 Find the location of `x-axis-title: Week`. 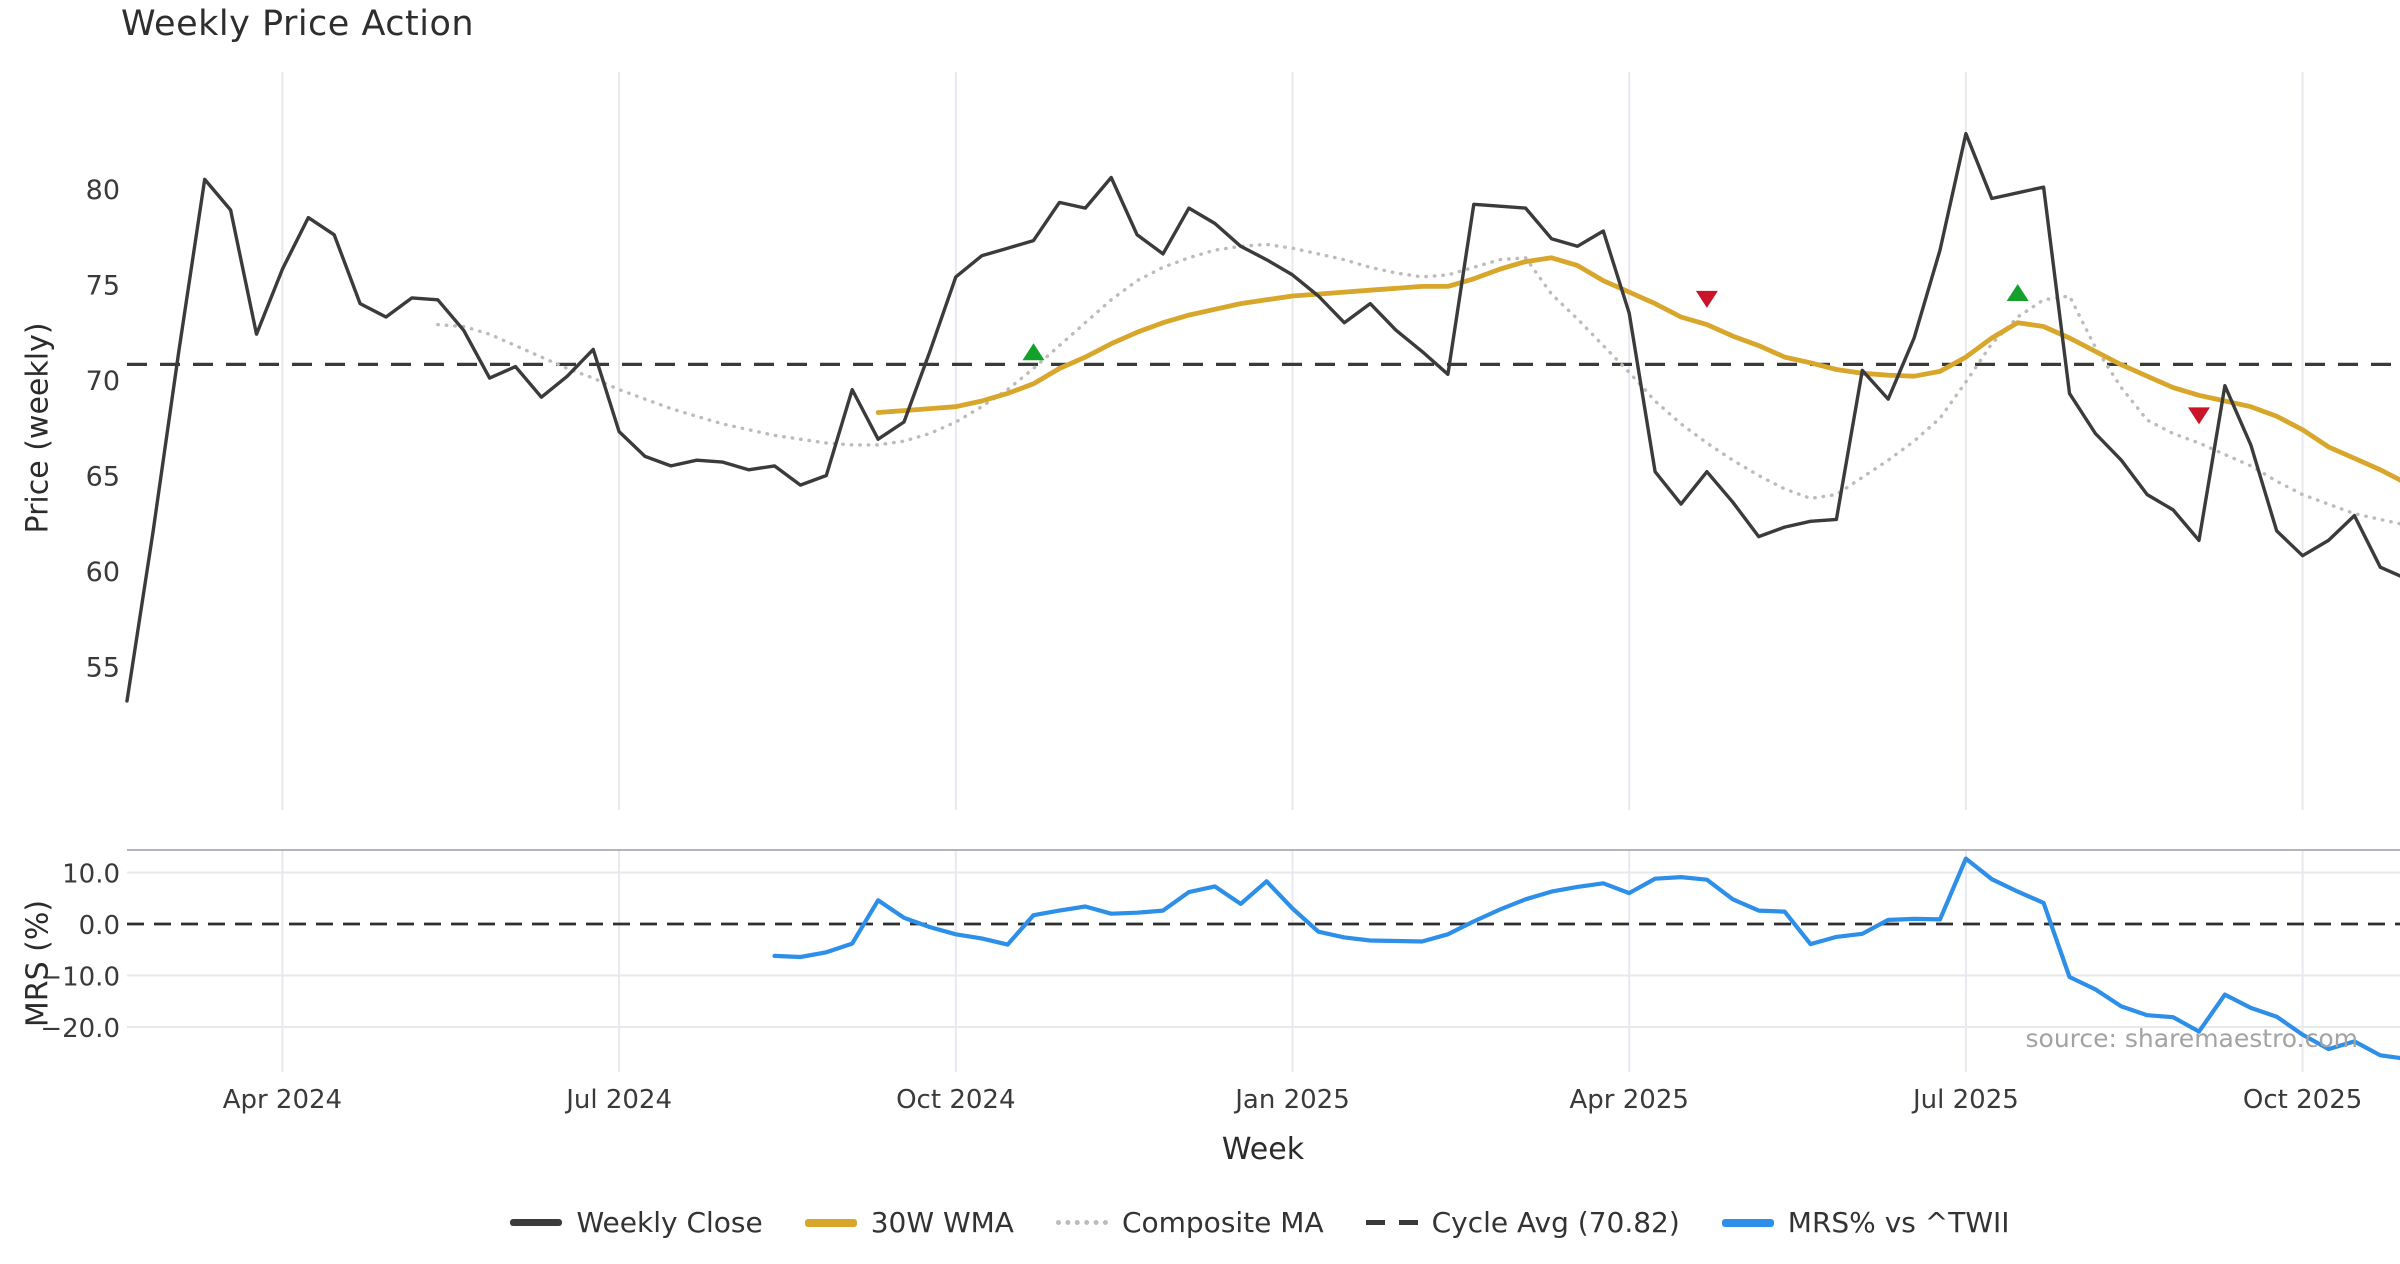

x-axis-title: Week is located at coordinates (1200, 1149).